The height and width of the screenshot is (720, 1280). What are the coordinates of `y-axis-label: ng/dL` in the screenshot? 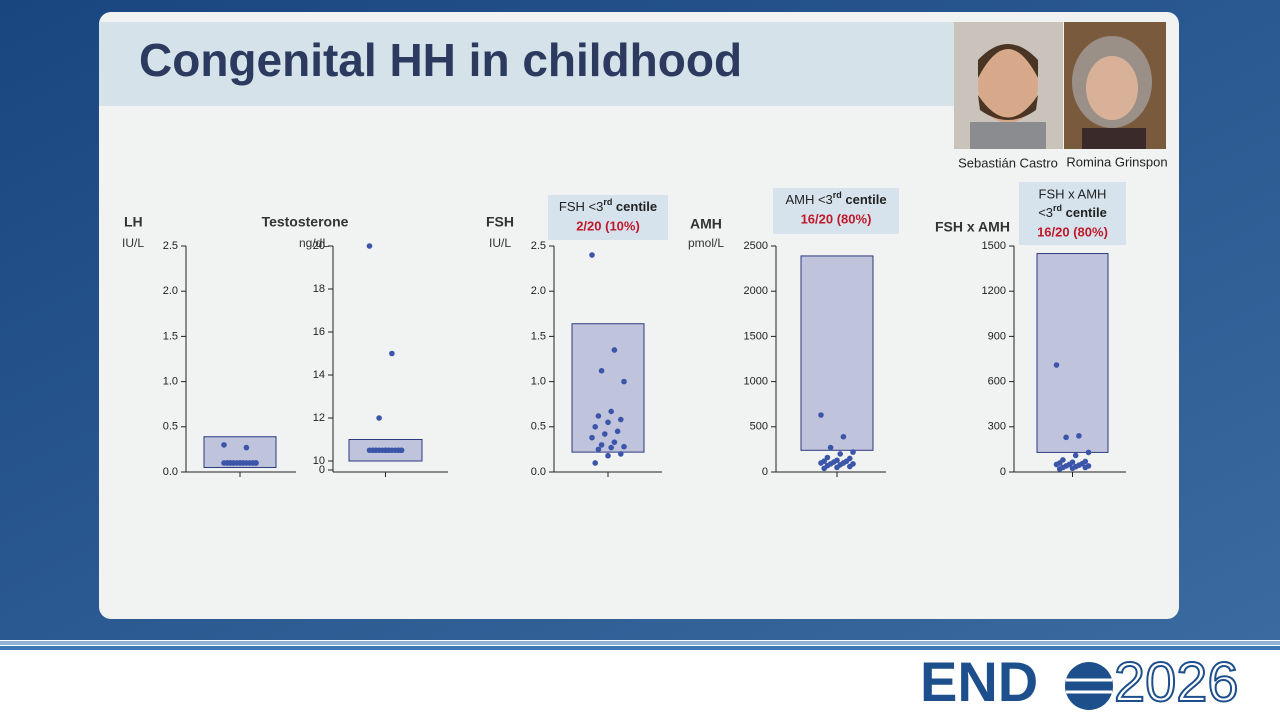 It's located at (314, 243).